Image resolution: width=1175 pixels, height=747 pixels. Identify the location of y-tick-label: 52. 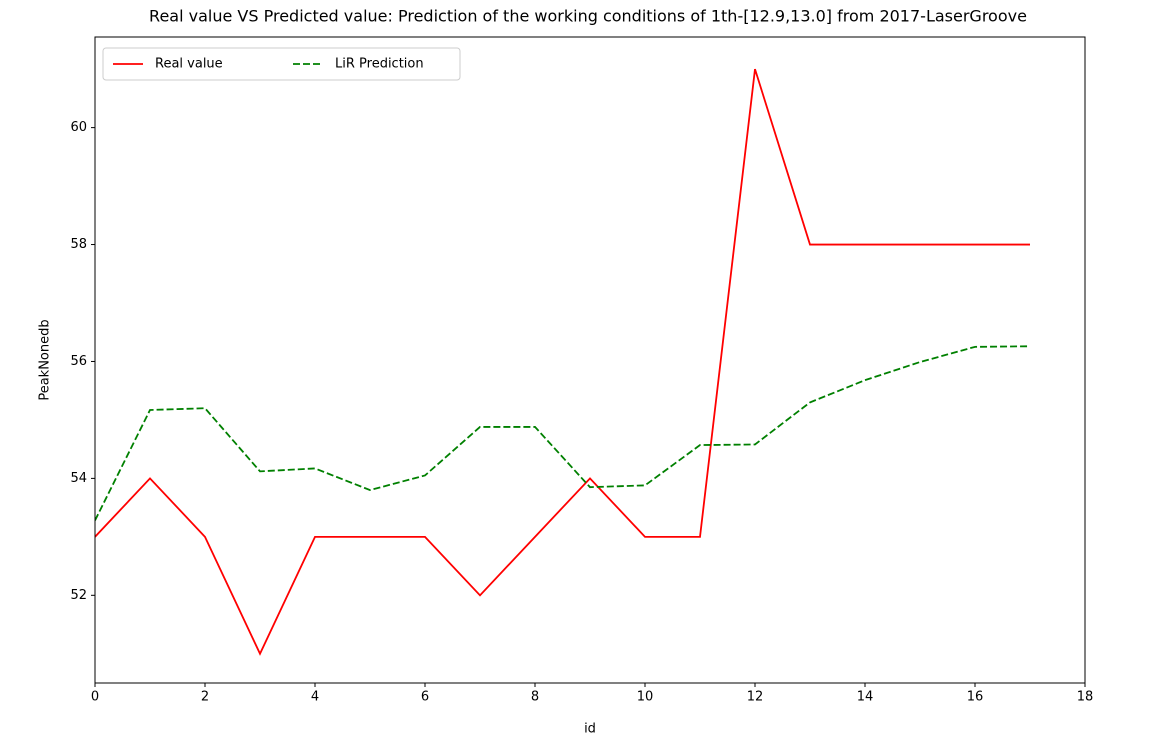
(78, 595).